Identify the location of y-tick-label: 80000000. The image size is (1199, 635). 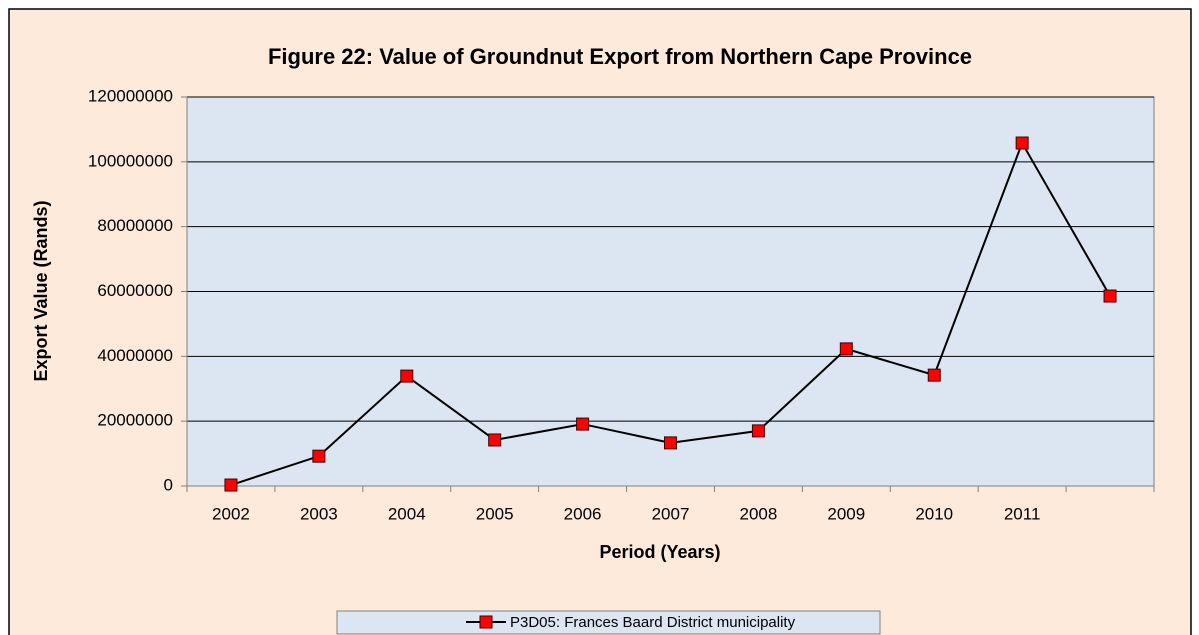
(135, 225).